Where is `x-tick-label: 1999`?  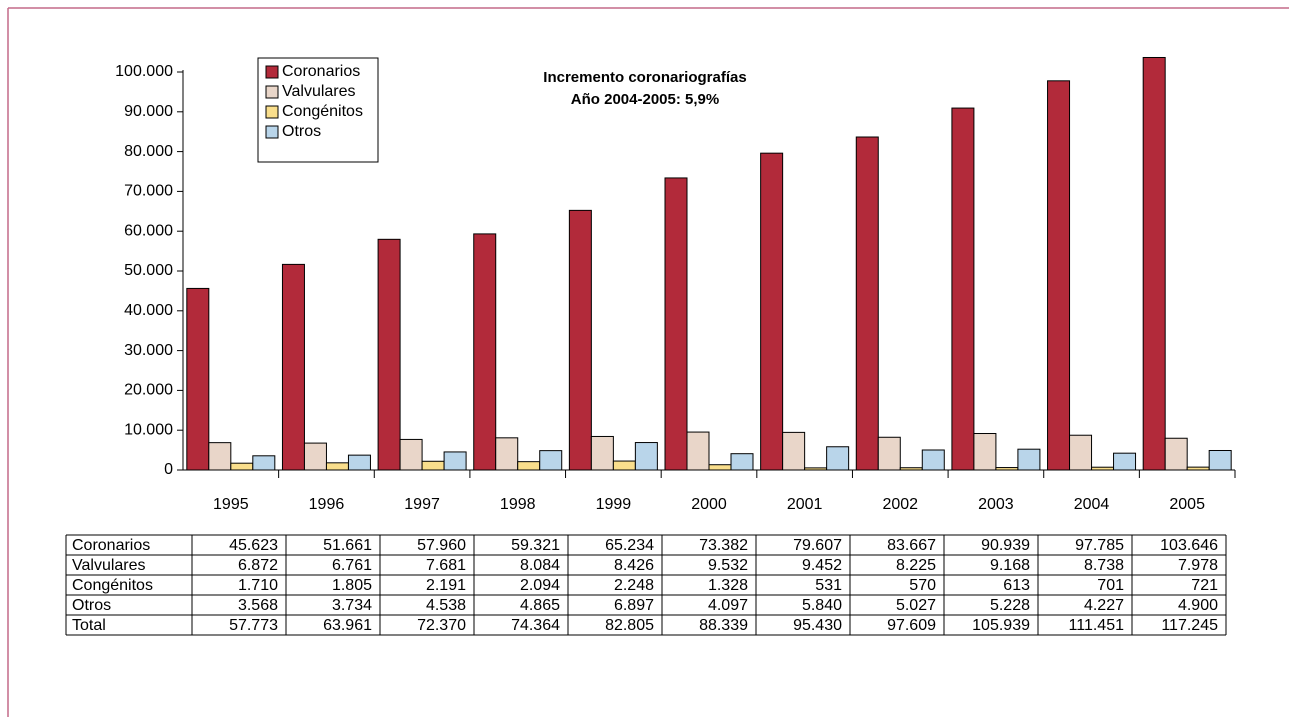 x-tick-label: 1999 is located at coordinates (614, 504).